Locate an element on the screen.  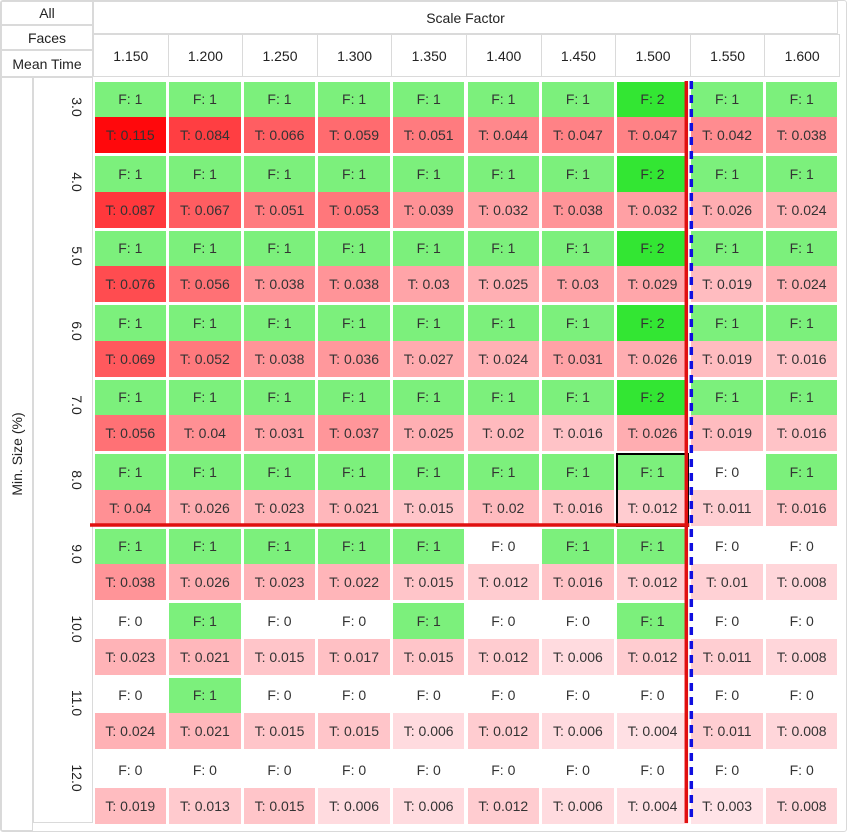
heatmap-cell: F: 1 T: 0.037 is located at coordinates (354, 415).